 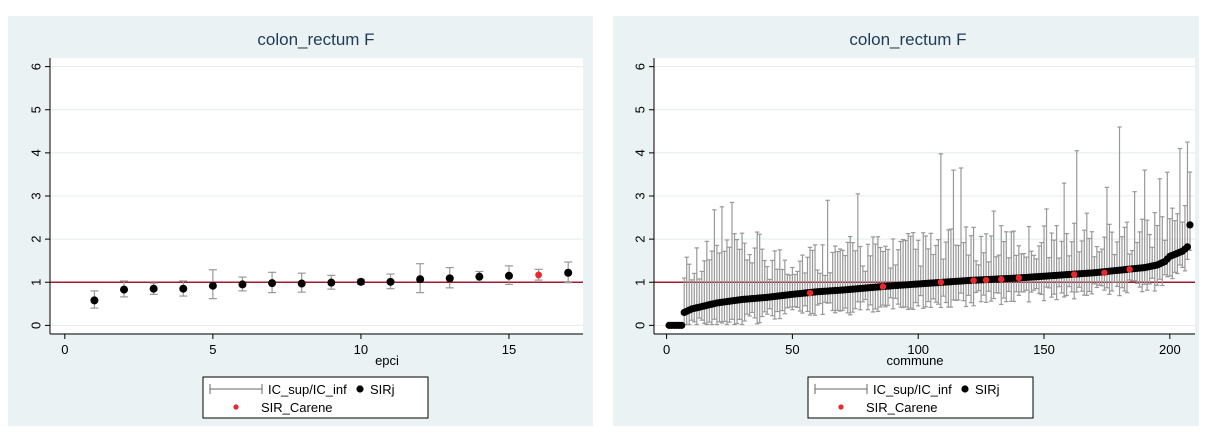 What do you see at coordinates (1044, 349) in the screenshot?
I see `x-tick-label-150: 150` at bounding box center [1044, 349].